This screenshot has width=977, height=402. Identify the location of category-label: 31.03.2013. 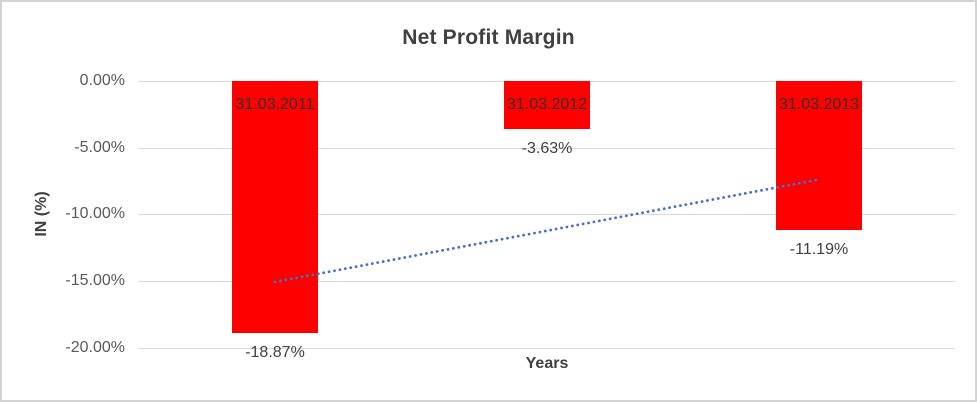
(819, 104).